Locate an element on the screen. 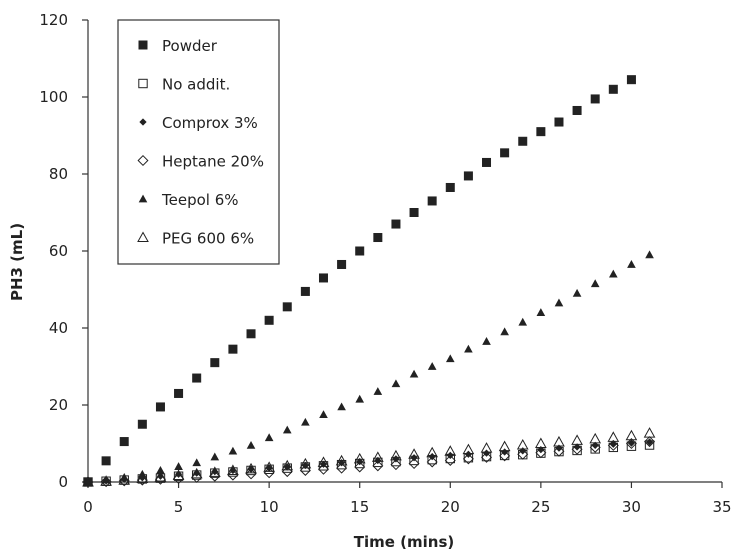 The height and width of the screenshot is (551, 736). x-tick-label: 25 is located at coordinates (540, 507).